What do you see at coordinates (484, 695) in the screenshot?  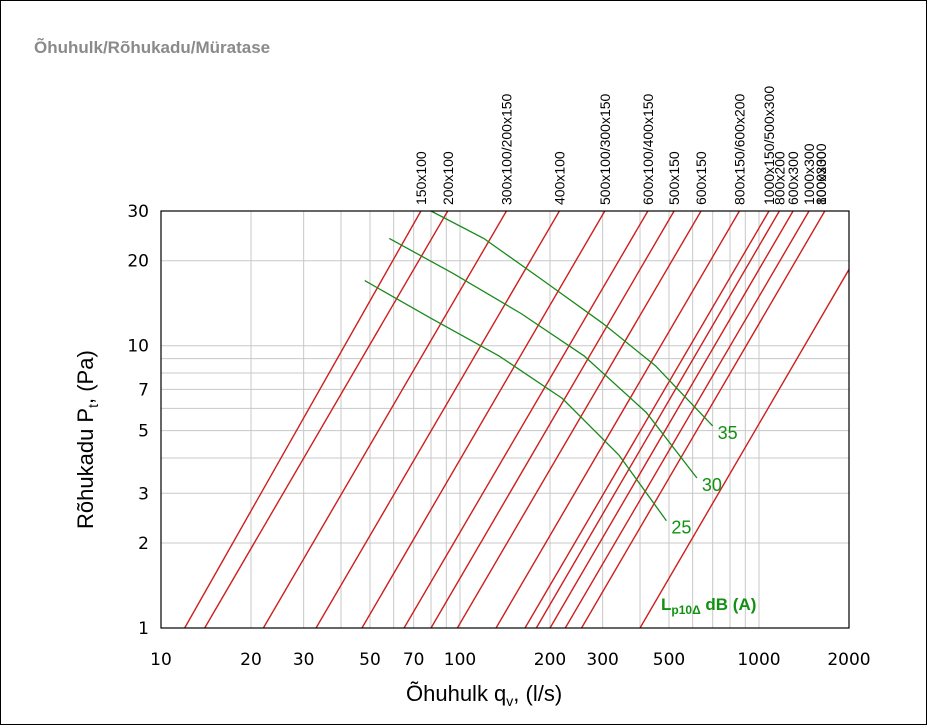 I see `x-axis-label: Õhuhulk qv, (l/s)` at bounding box center [484, 695].